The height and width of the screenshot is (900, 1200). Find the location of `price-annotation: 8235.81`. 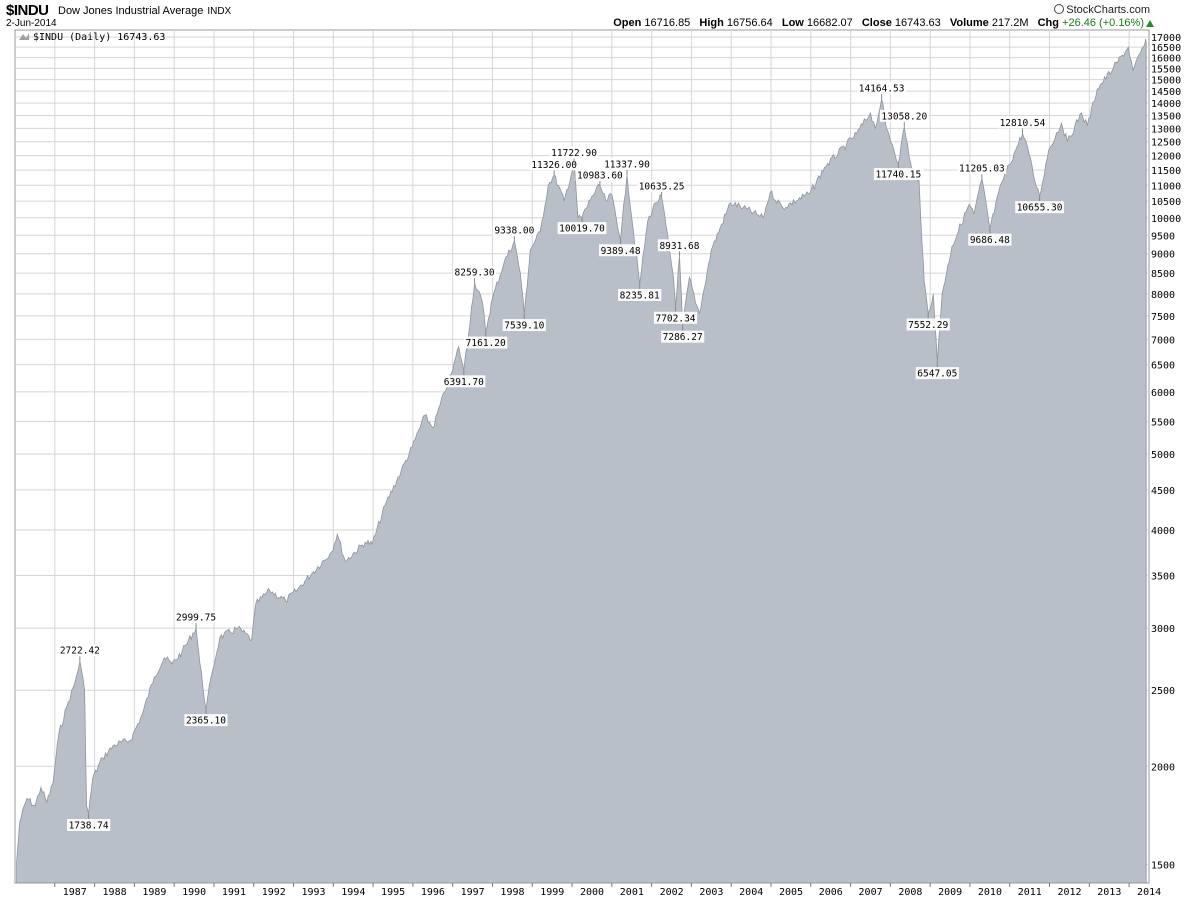

price-annotation: 8235.81 is located at coordinates (640, 292).